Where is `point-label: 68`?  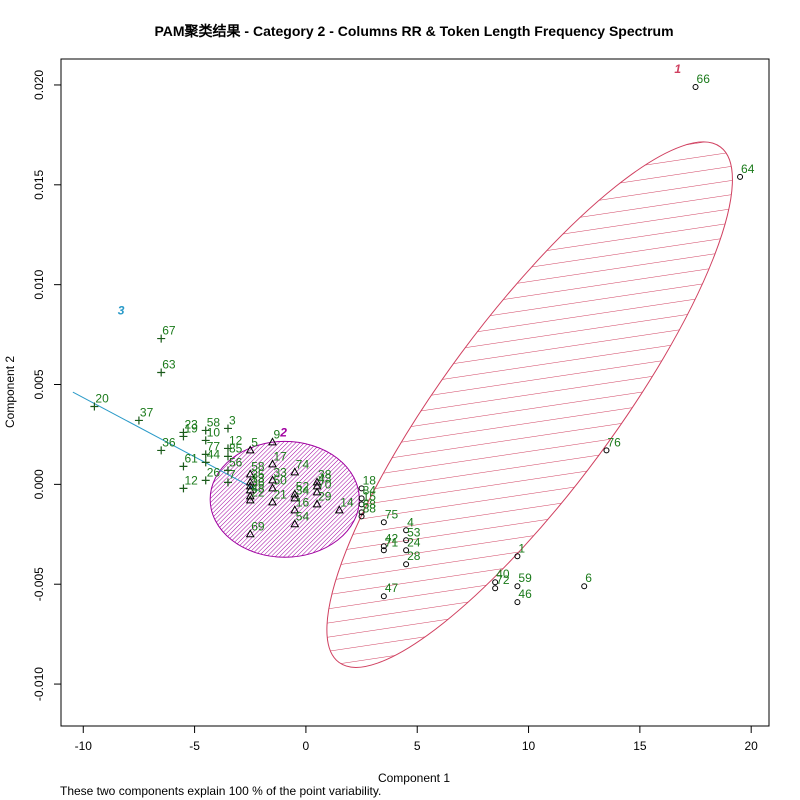
point-label: 68 is located at coordinates (370, 504).